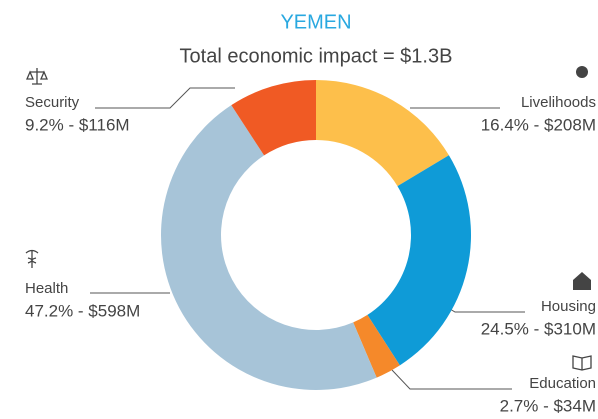 The height and width of the screenshot is (419, 598). What do you see at coordinates (315, 22) in the screenshot?
I see `chart-title: YEMEN` at bounding box center [315, 22].